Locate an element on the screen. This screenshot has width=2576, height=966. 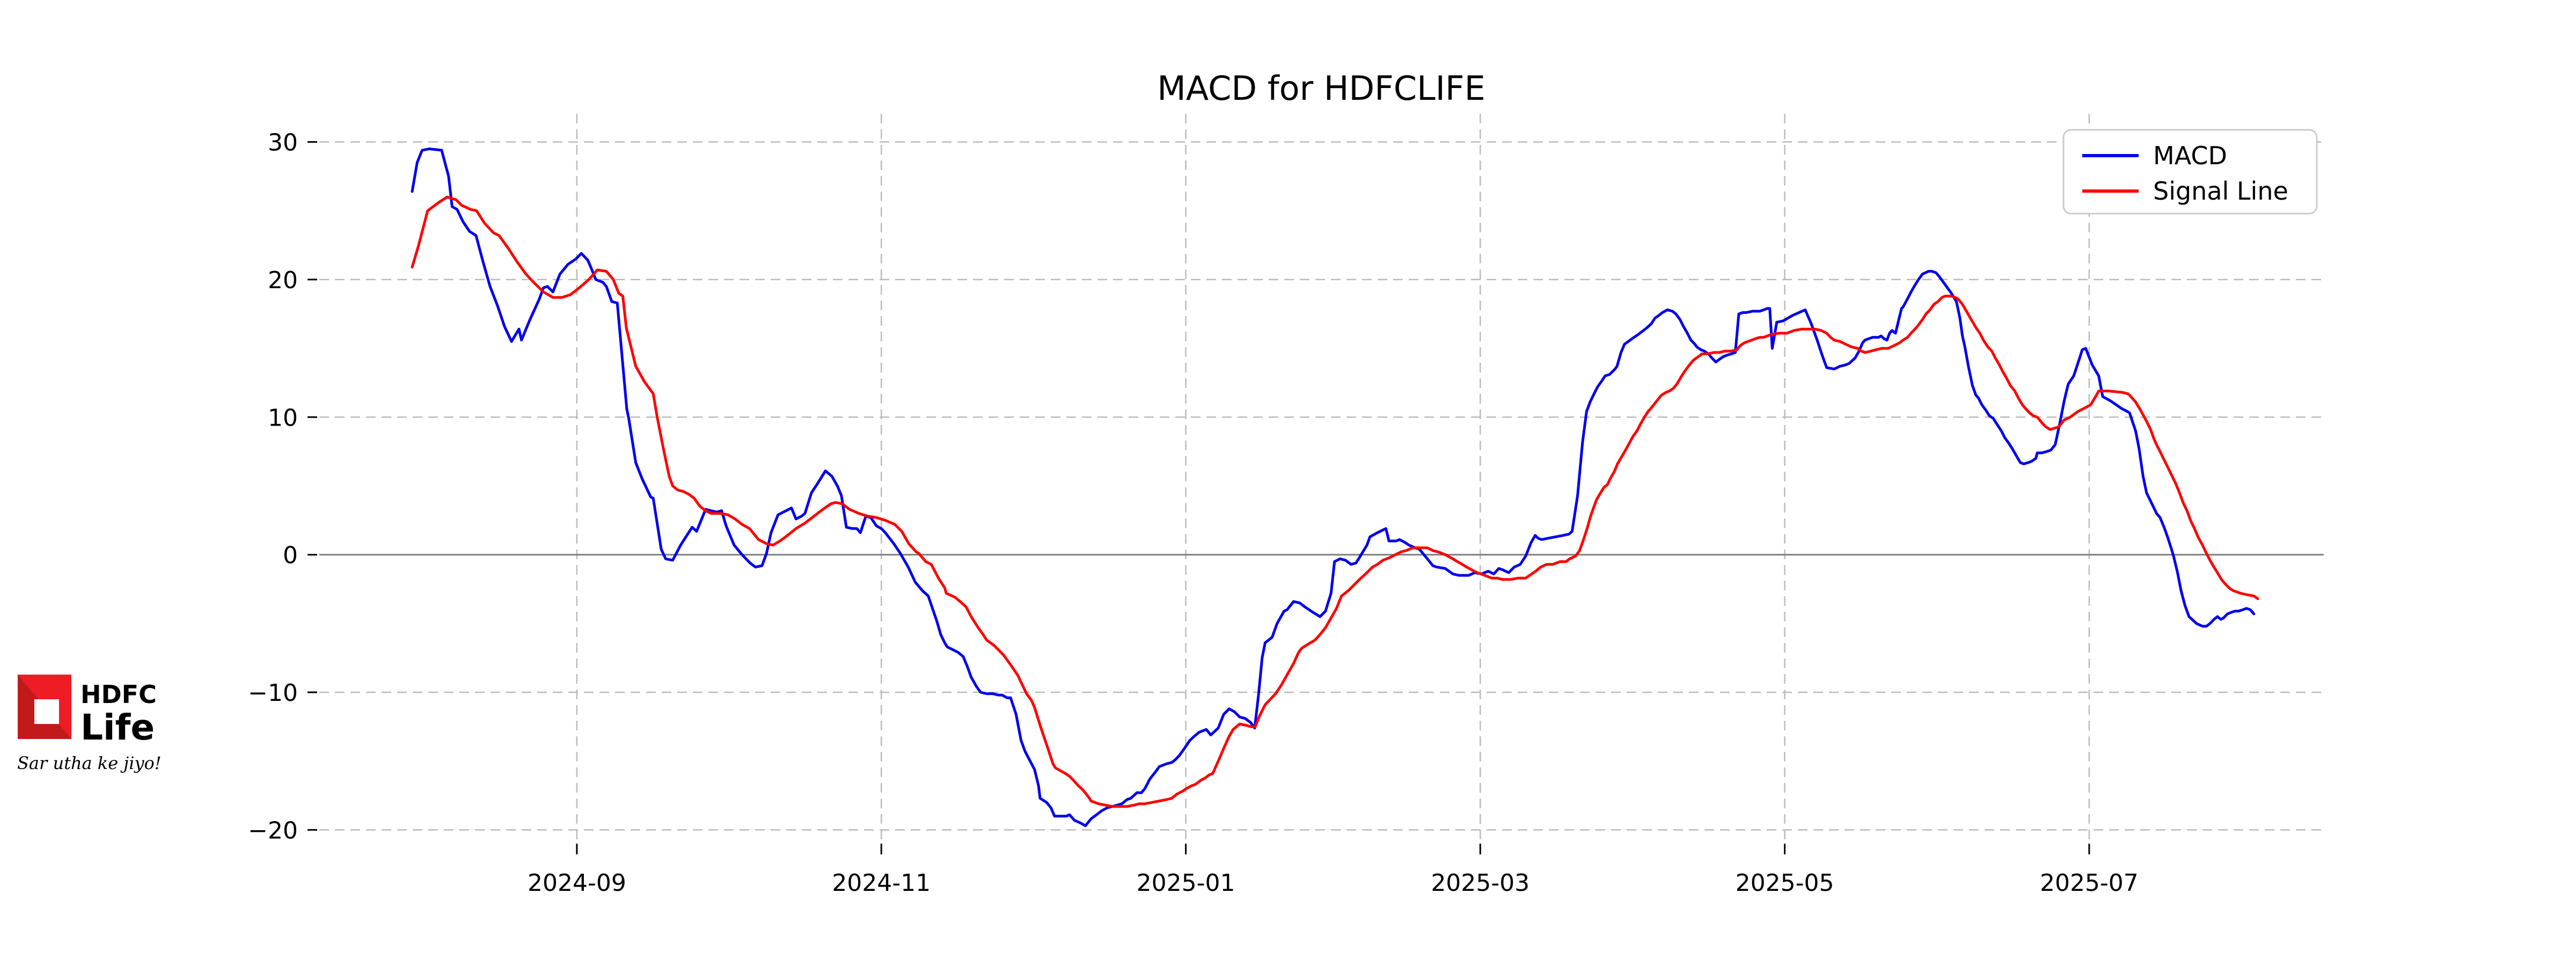
x-tick-label: 2024-09 is located at coordinates (577, 883).